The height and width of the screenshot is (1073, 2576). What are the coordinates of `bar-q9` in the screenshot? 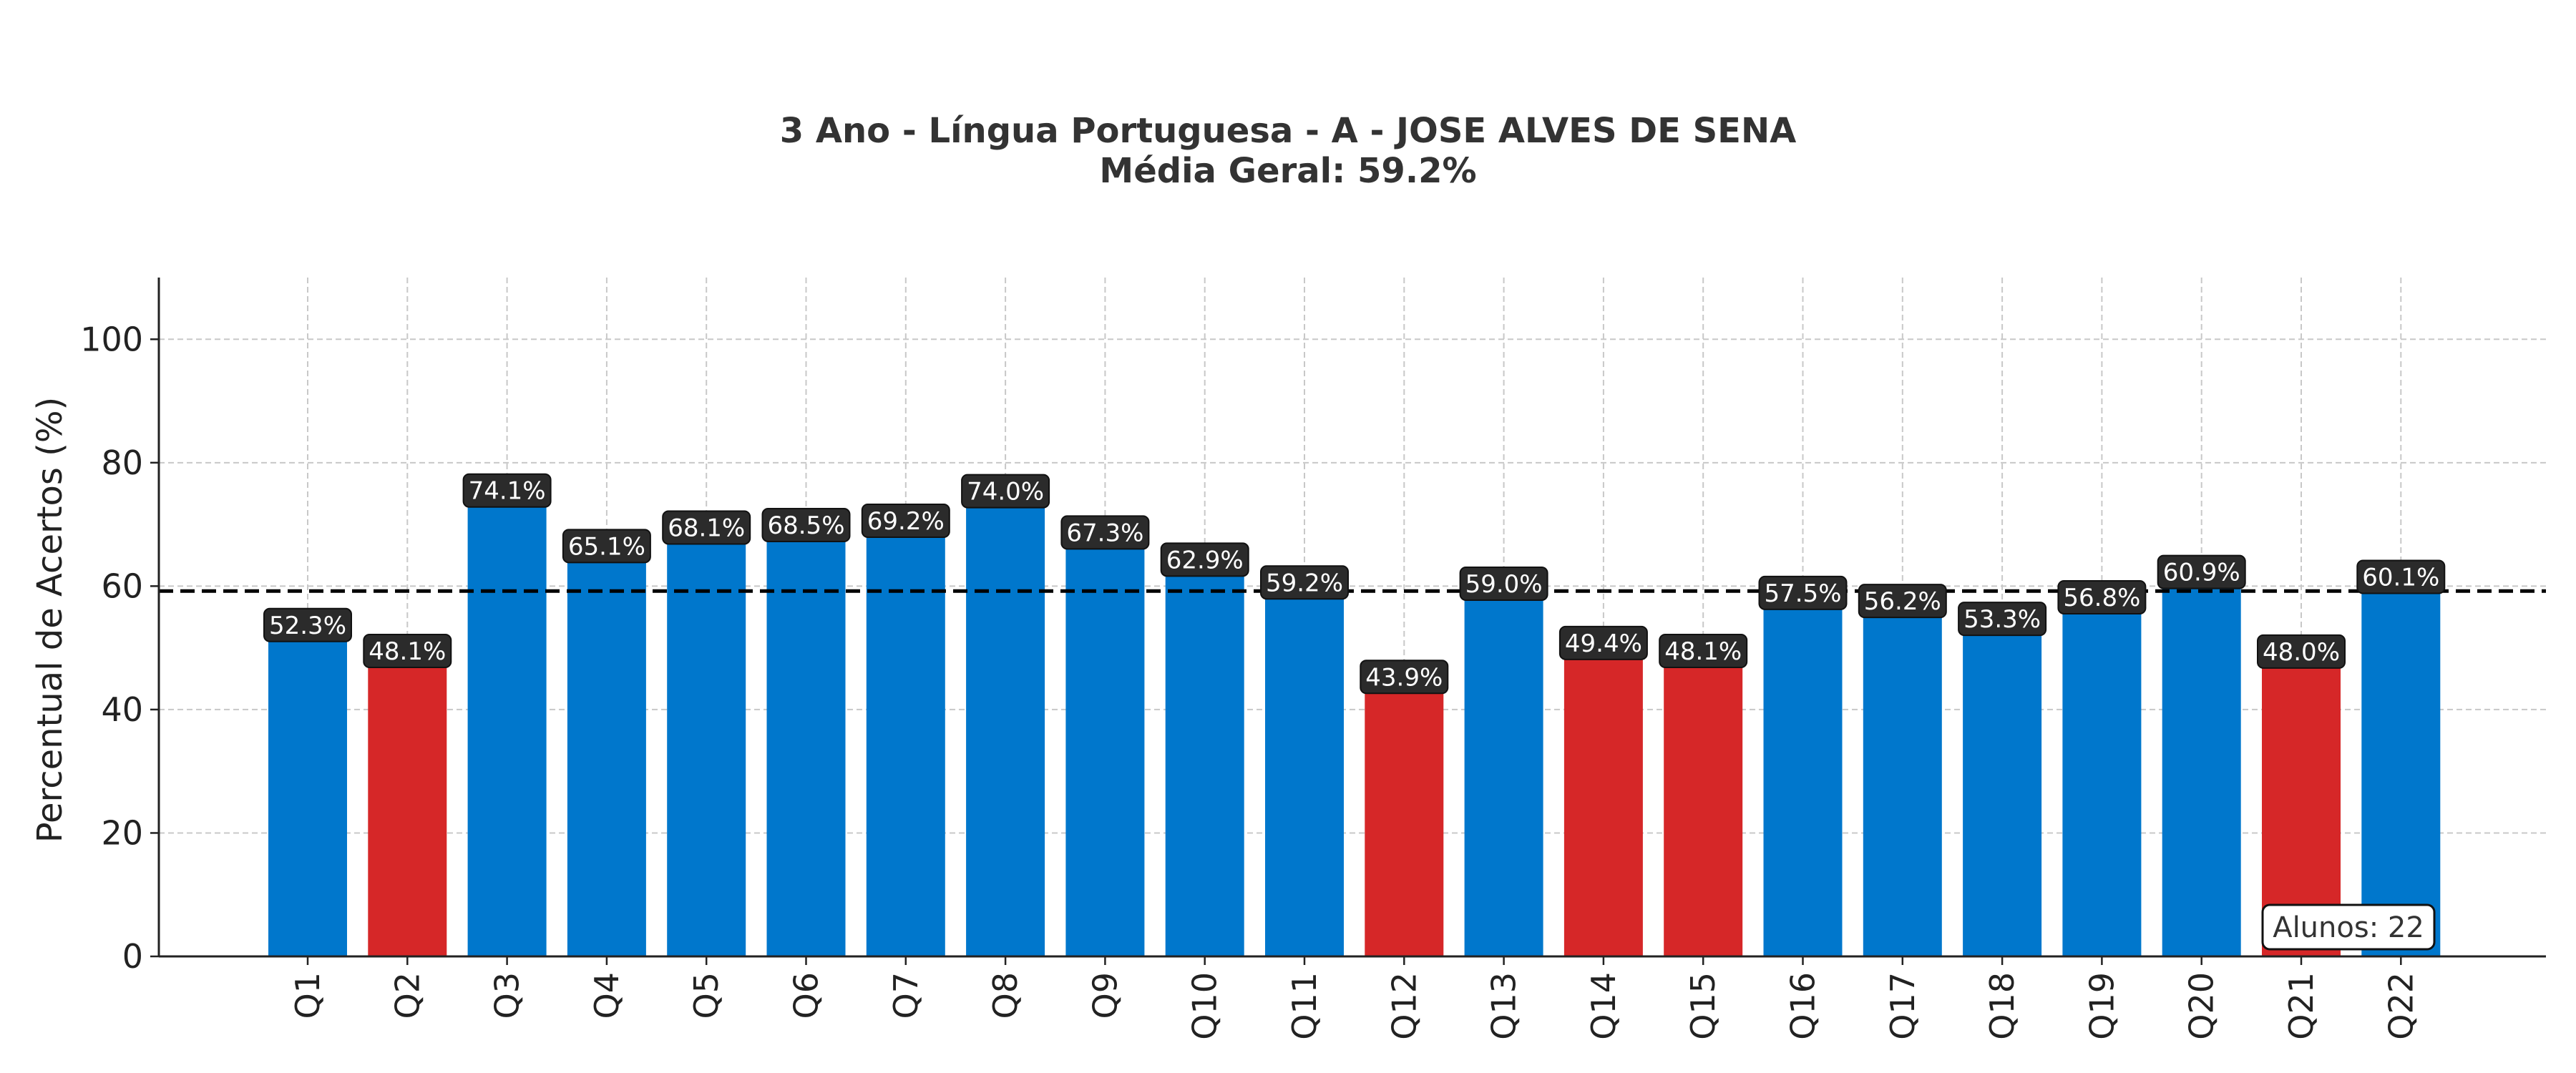 It's located at (1105, 748).